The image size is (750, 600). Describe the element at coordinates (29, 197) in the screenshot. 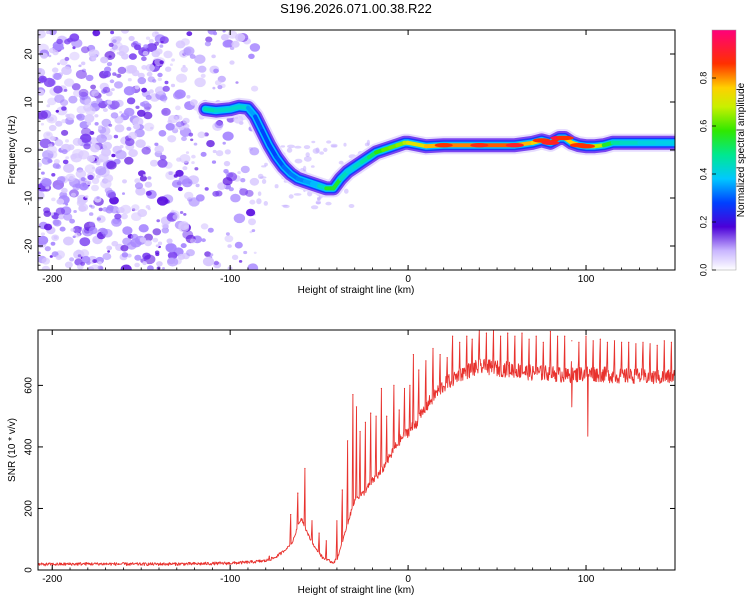

I see `spectrogram-ytick-label: -10` at that location.